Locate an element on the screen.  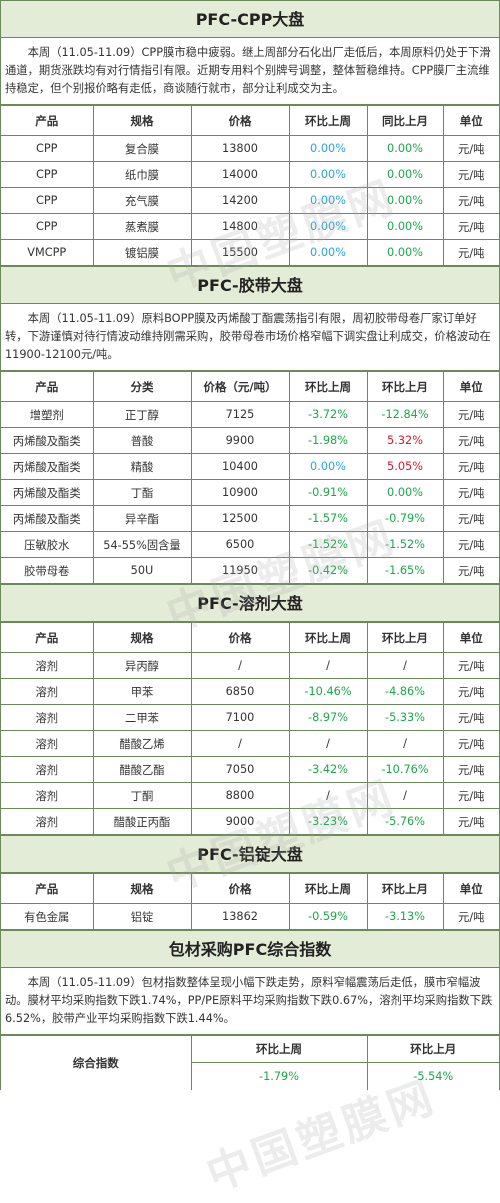
index-label: 综合指数 is located at coordinates (96, 1062).